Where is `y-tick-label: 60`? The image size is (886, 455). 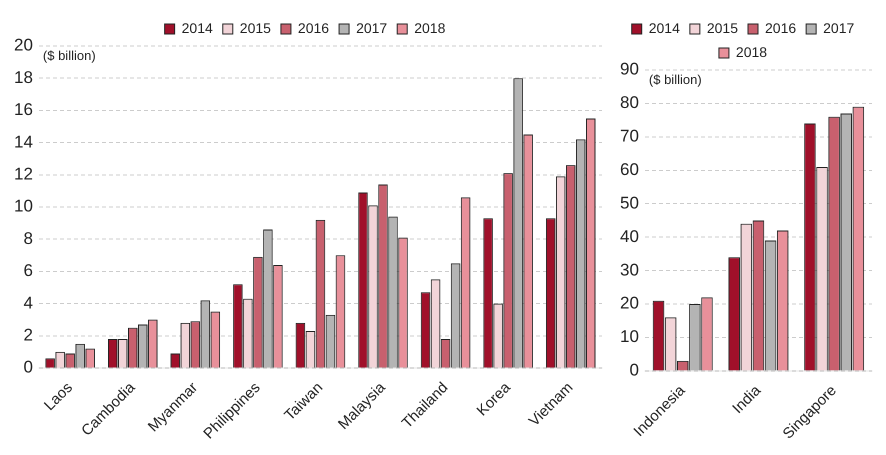
y-tick-label: 60 is located at coordinates (629, 169).